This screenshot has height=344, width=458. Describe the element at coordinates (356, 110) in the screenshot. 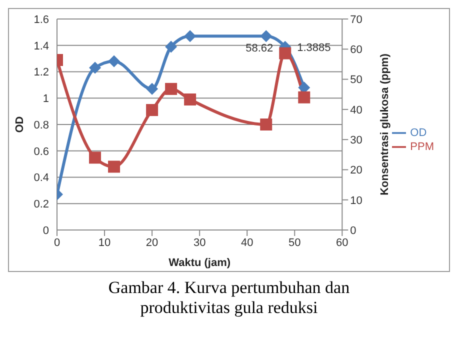

I see `y2-tick-label: 40` at that location.